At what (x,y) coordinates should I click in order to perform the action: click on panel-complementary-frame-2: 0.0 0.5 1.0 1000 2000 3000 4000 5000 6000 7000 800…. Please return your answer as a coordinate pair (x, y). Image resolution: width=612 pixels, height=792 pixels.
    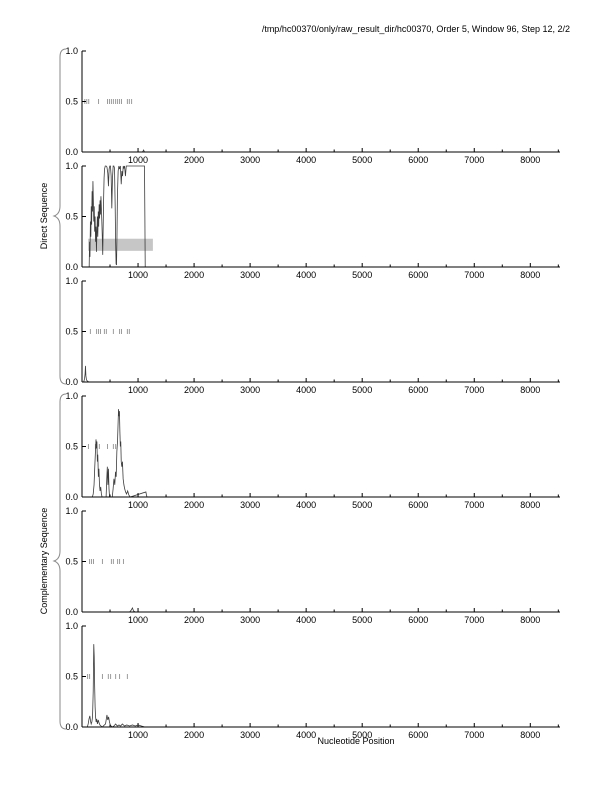
    Looking at the image, I should click on (312, 565).